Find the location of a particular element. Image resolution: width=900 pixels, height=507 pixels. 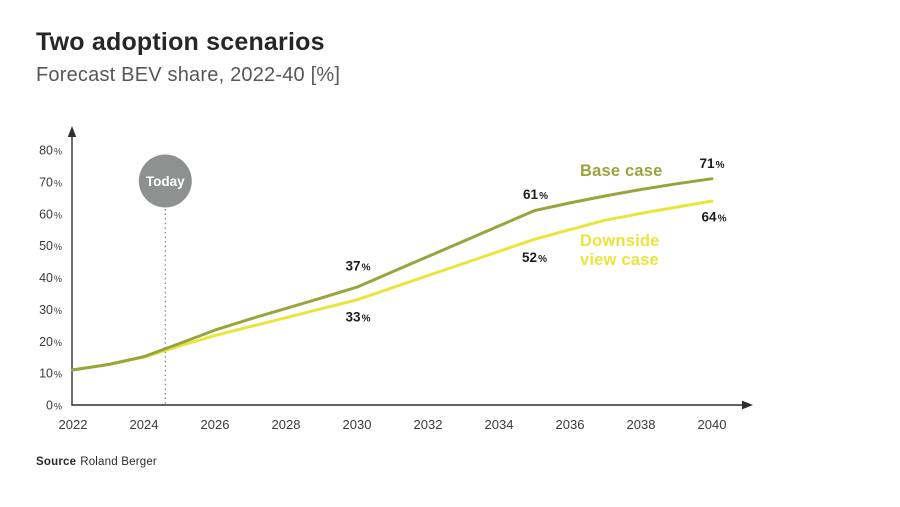

data-label: 64% is located at coordinates (714, 217).